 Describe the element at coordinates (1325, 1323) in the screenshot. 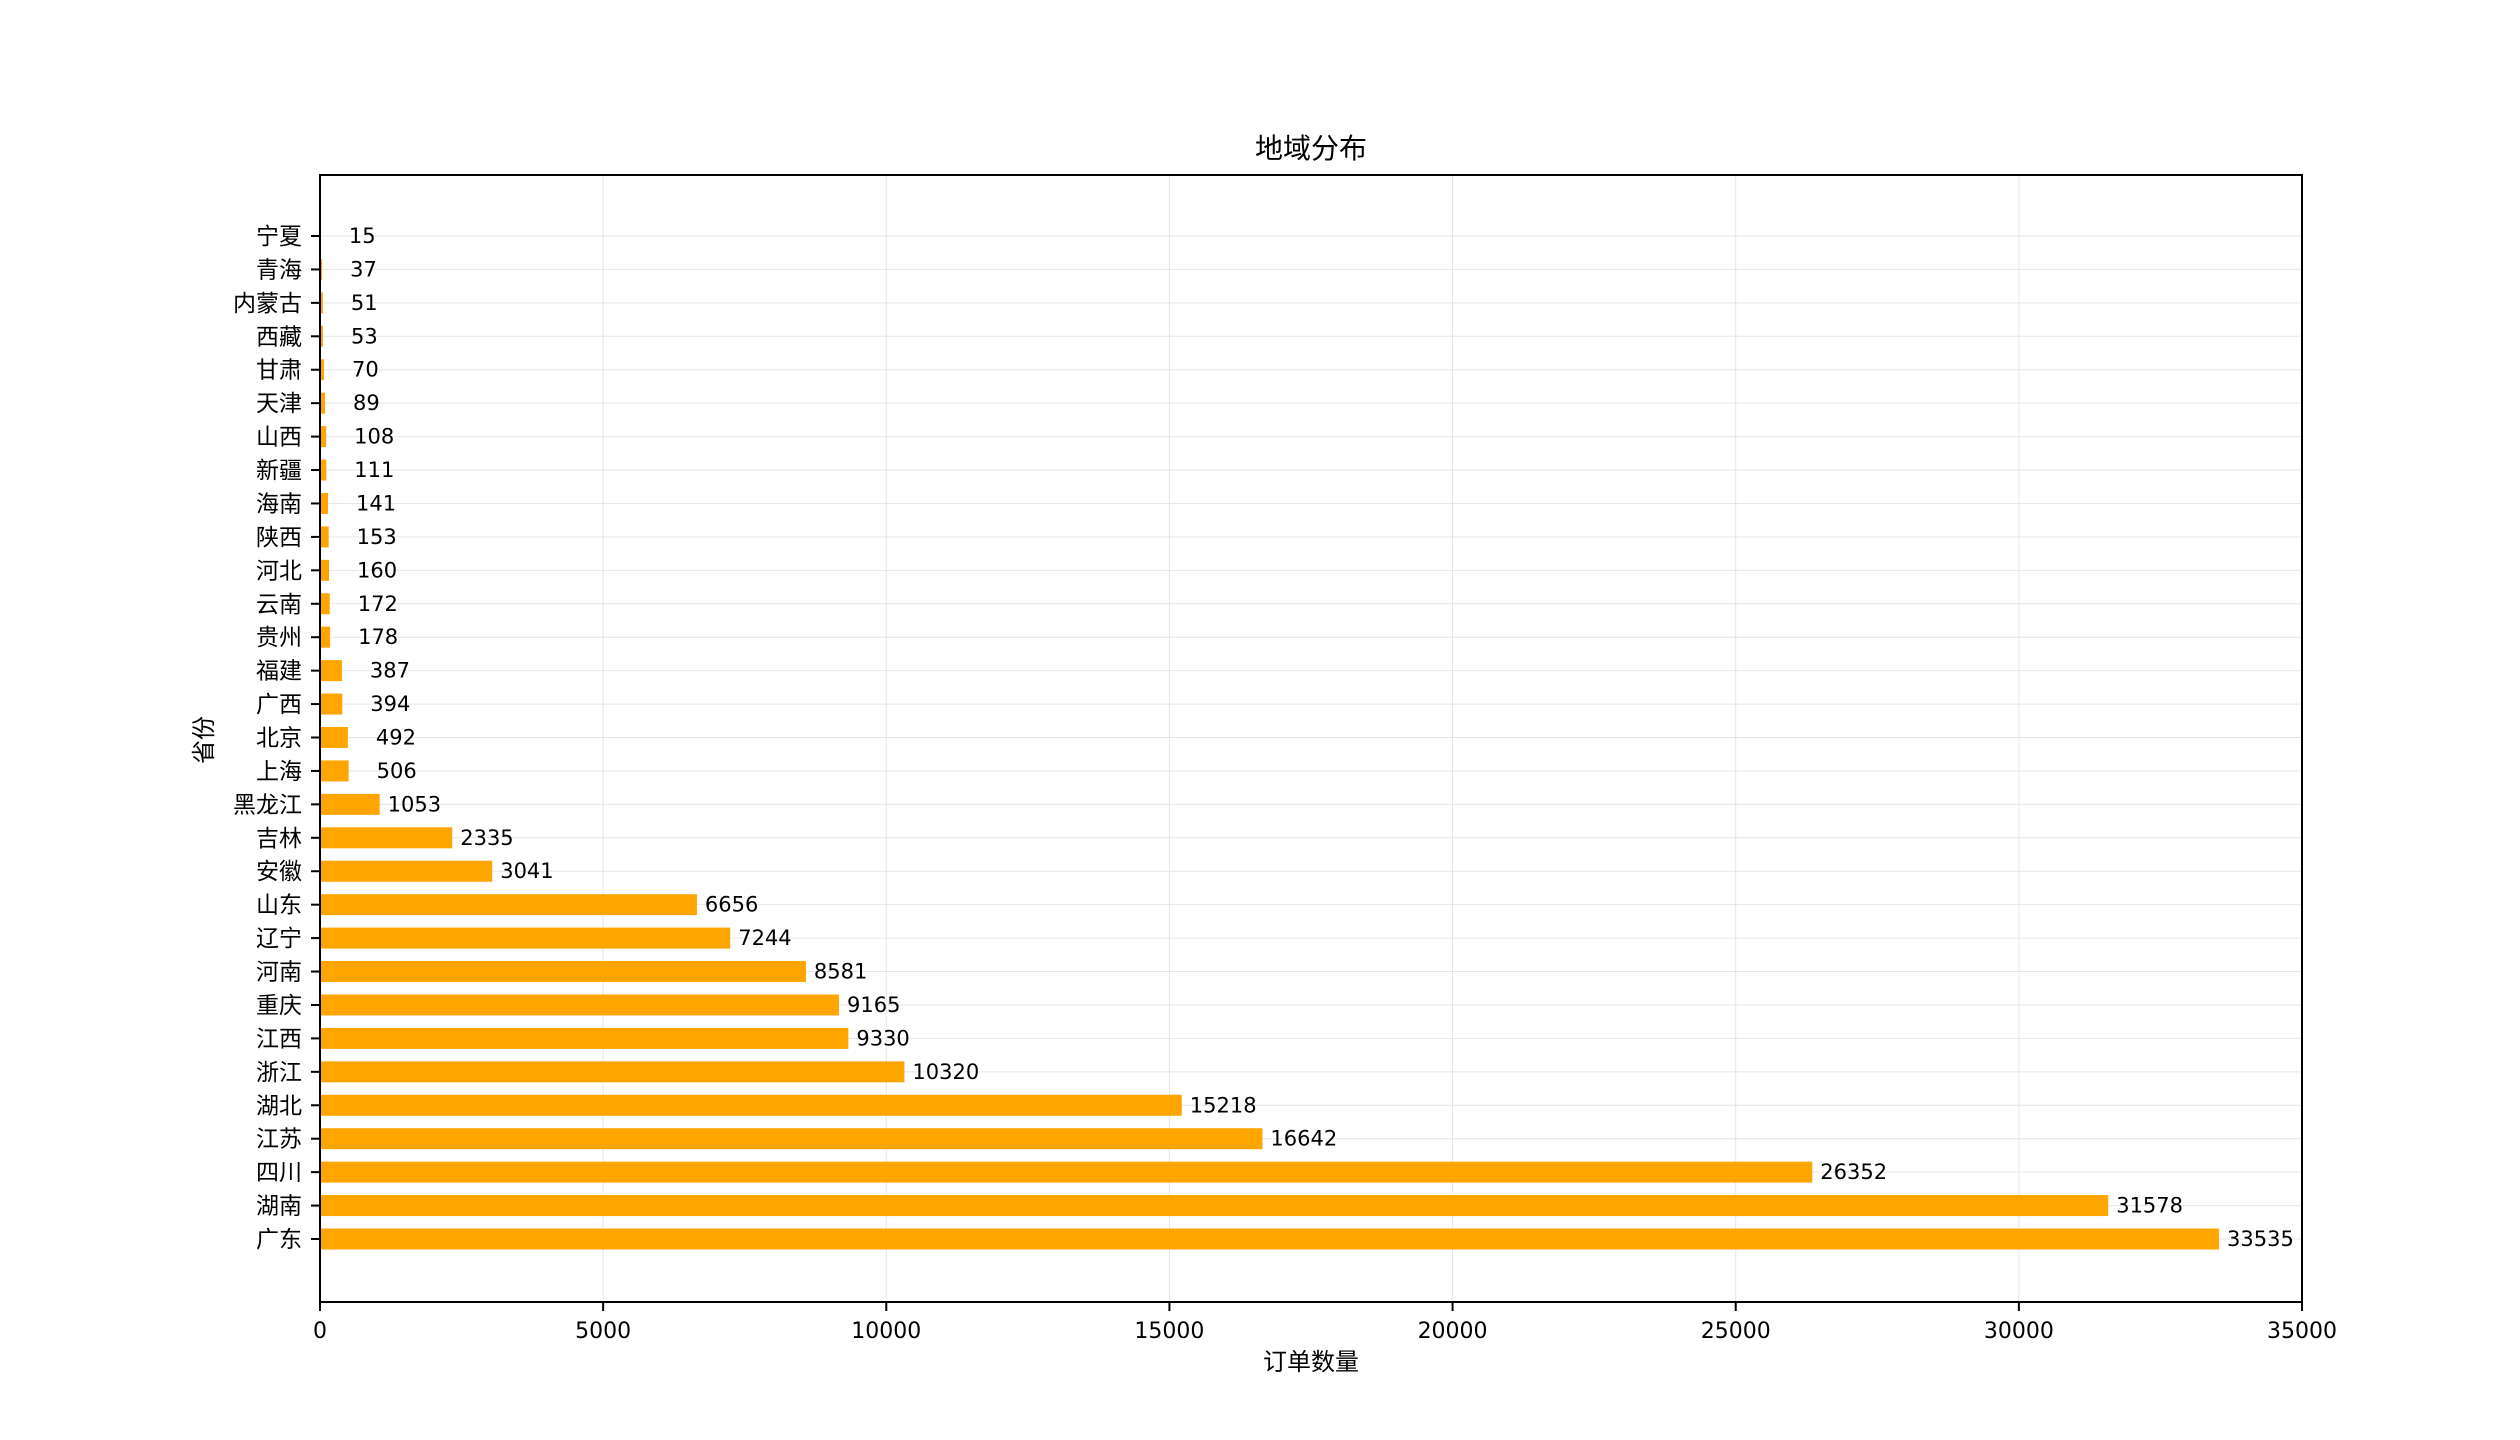

I see `x-tick-layer: 0 5000 10000 15000 20000 25000 30000 35000` at that location.